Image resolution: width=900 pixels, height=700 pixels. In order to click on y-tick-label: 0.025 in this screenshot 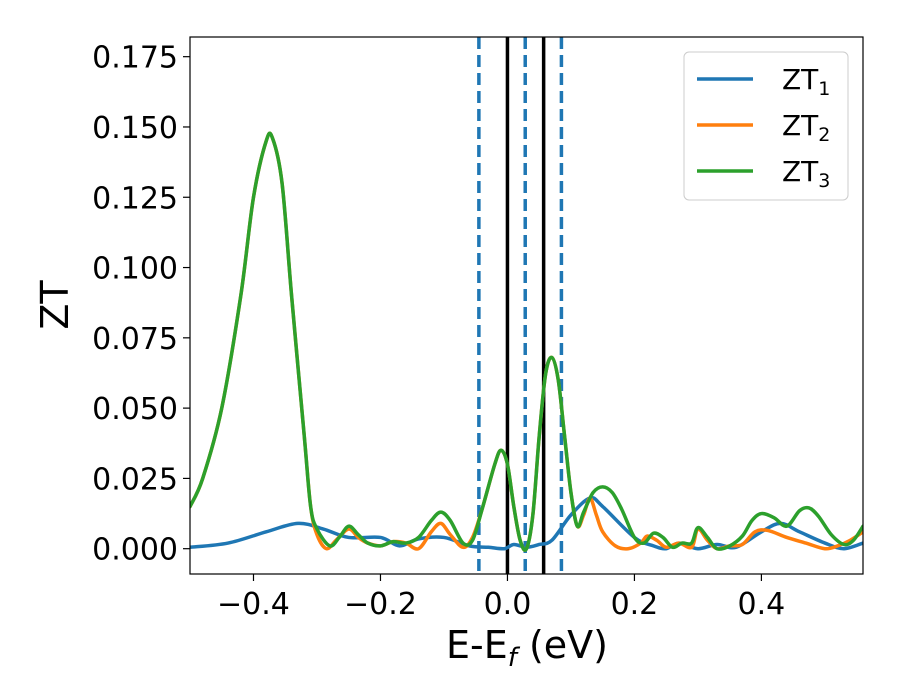, I will do `click(135, 479)`.